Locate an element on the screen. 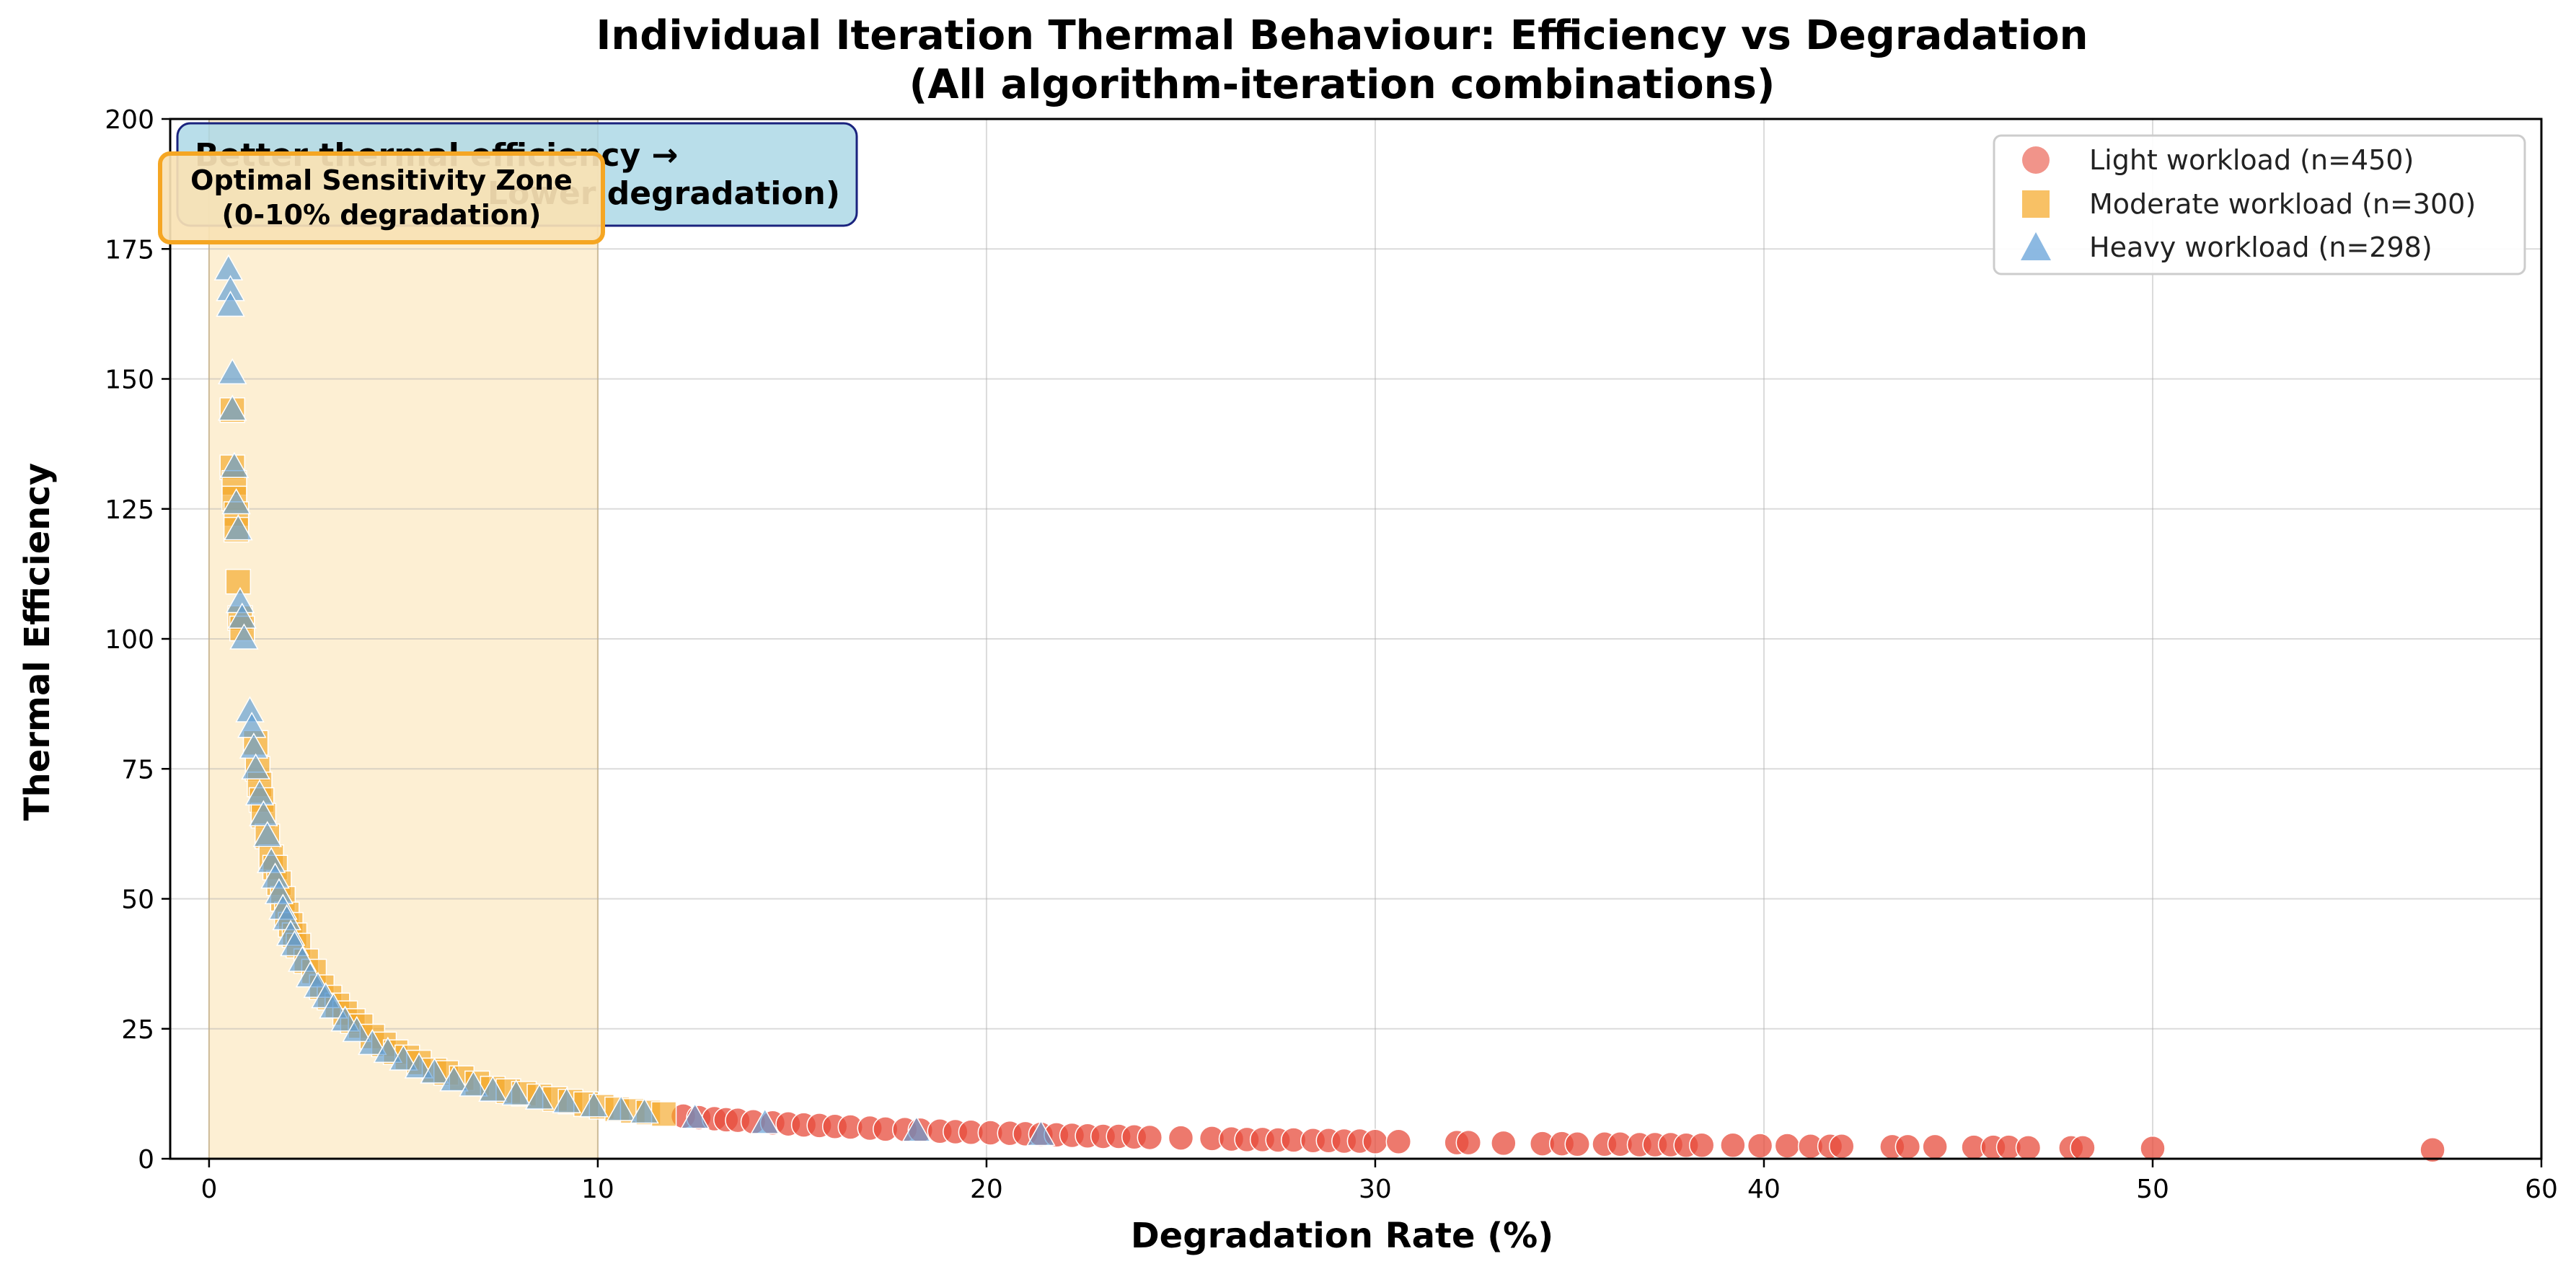  optimal-zone-layer is located at coordinates (403, 638).